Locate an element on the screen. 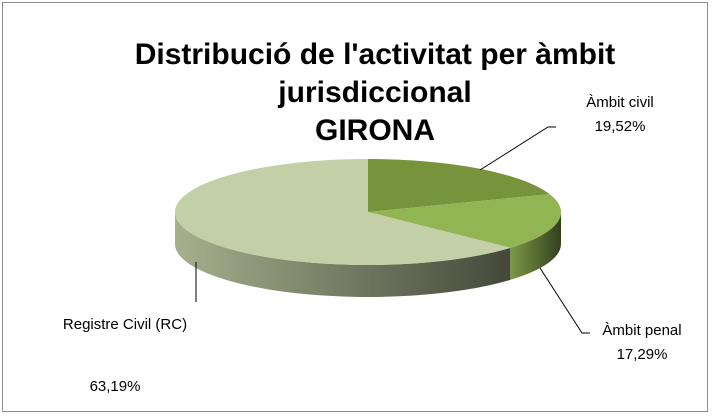 This screenshot has width=713, height=417. slice-value-label: 19,52% is located at coordinates (620, 126).